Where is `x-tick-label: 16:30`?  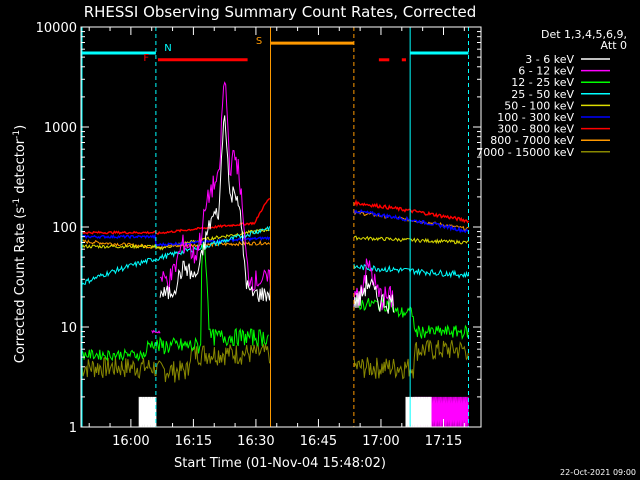
x-tick-label: 16:30 is located at coordinates (255, 441).